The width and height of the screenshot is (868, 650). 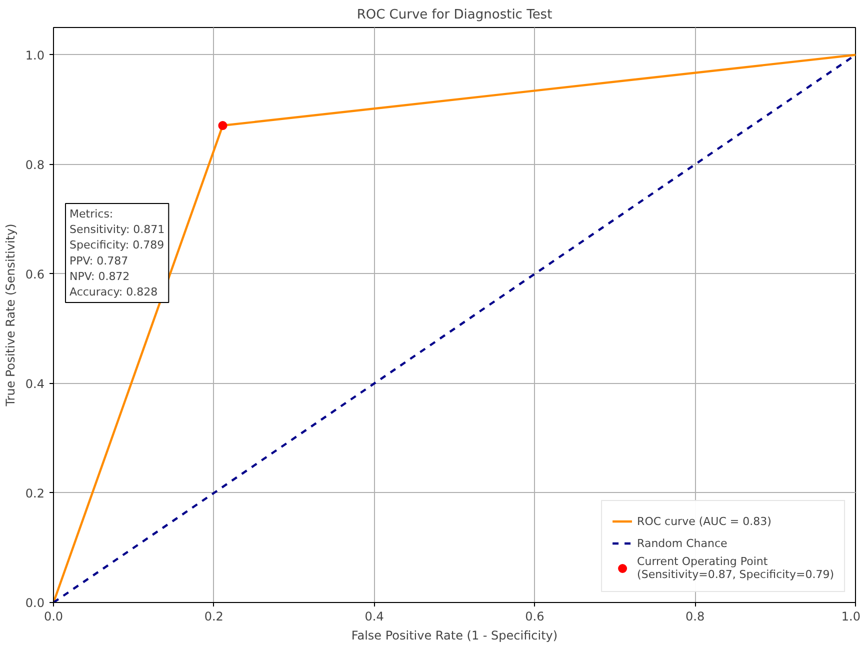 I want to click on x-tick-label: 0.6, so click(x=534, y=617).